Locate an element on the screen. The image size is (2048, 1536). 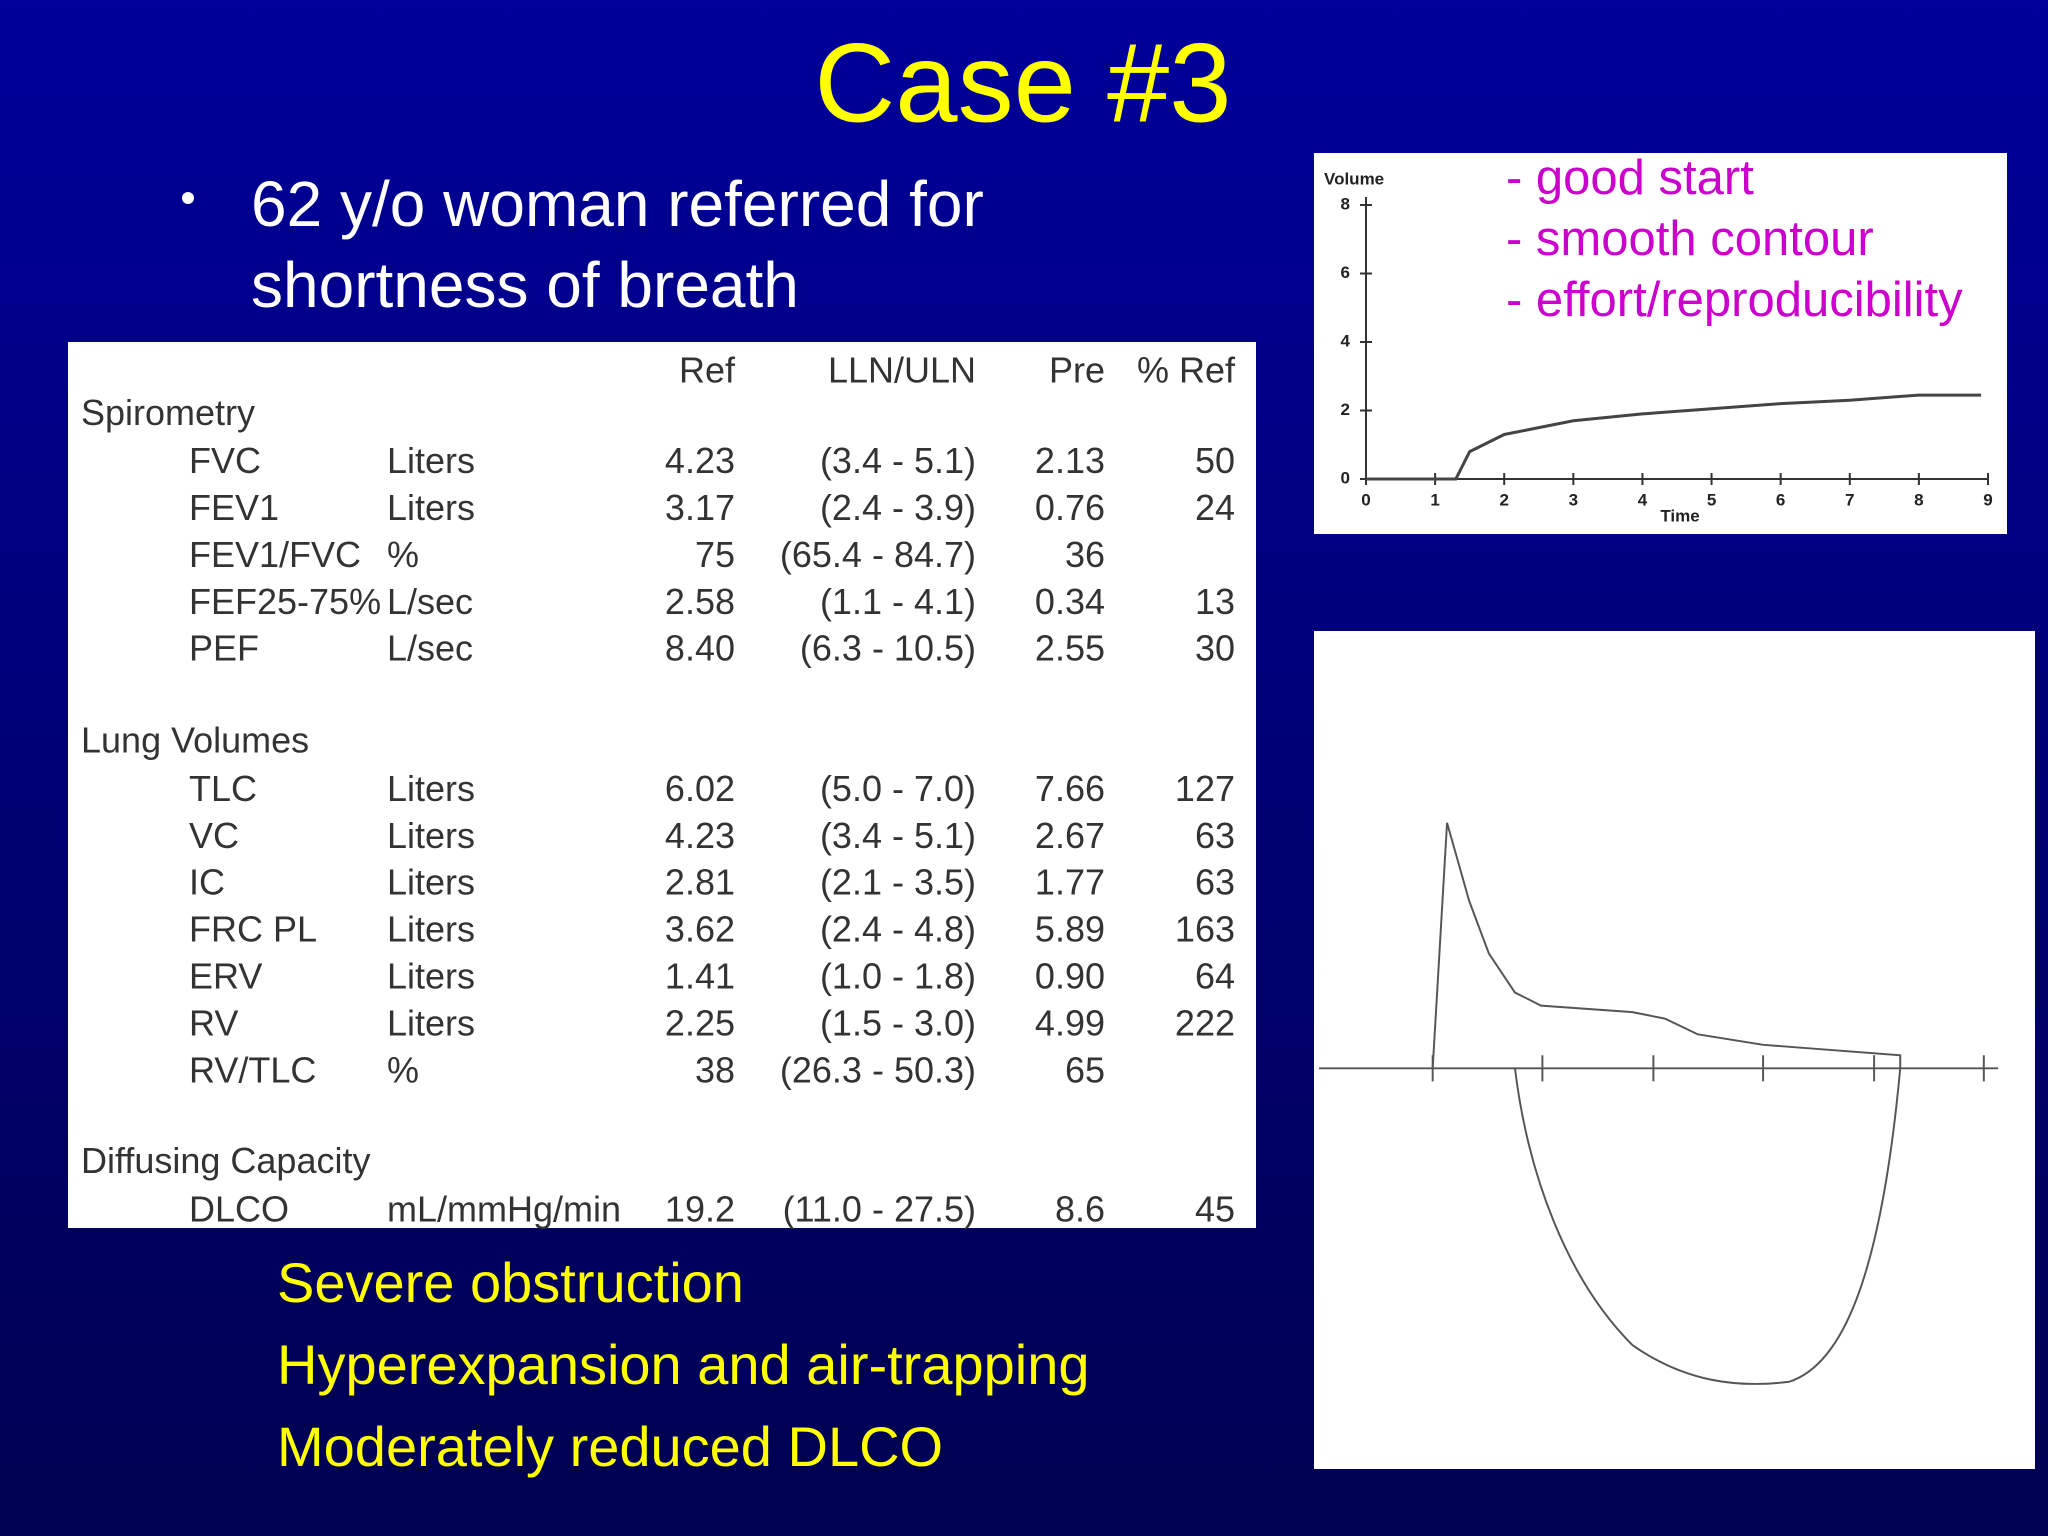
table-cell: RV/TLC is located at coordinates (252, 1069).